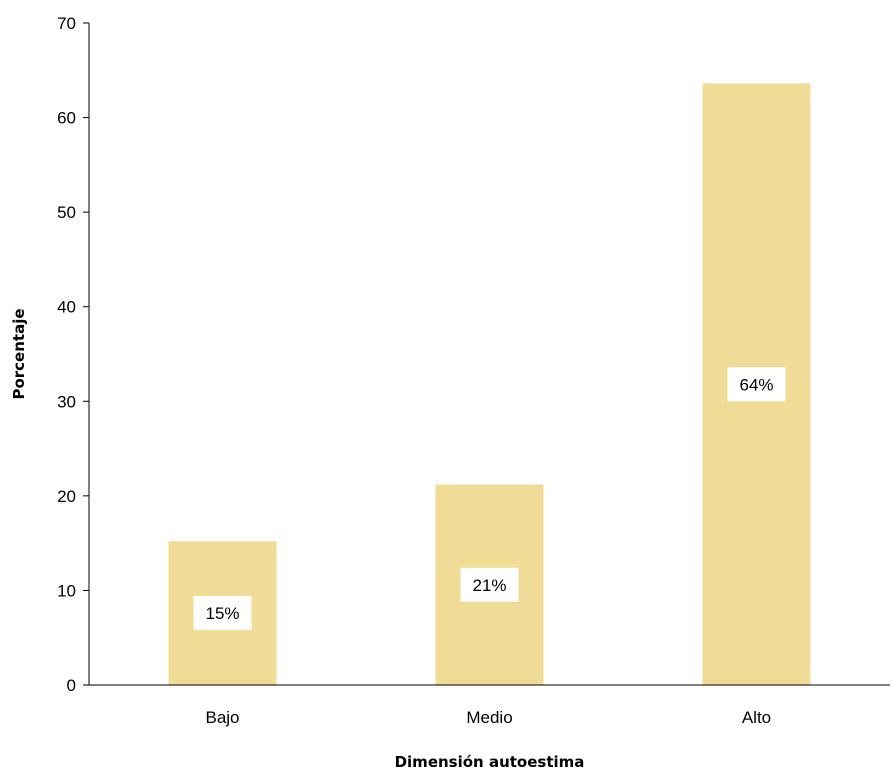  Describe the element at coordinates (222, 717) in the screenshot. I see `x-category-label: Bajo` at that location.